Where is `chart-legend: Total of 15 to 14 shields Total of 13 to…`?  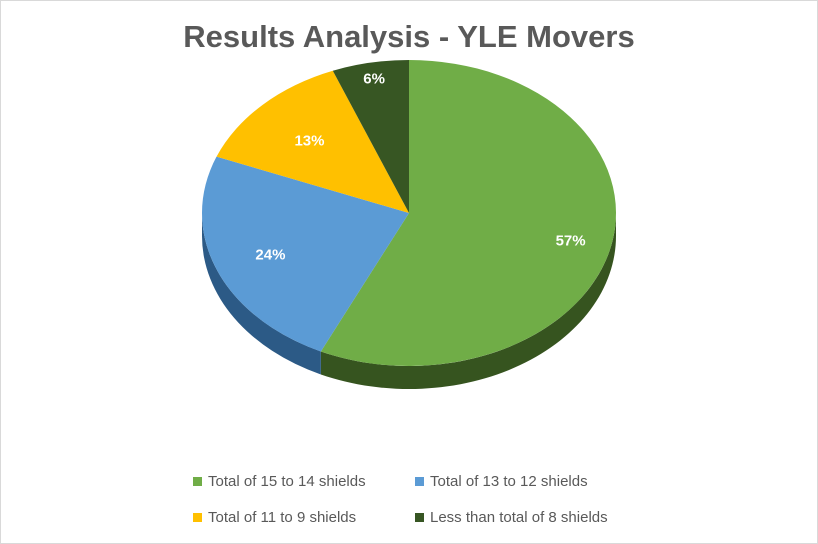
chart-legend: Total of 15 to 14 shields Total of 13 to… is located at coordinates (418, 502).